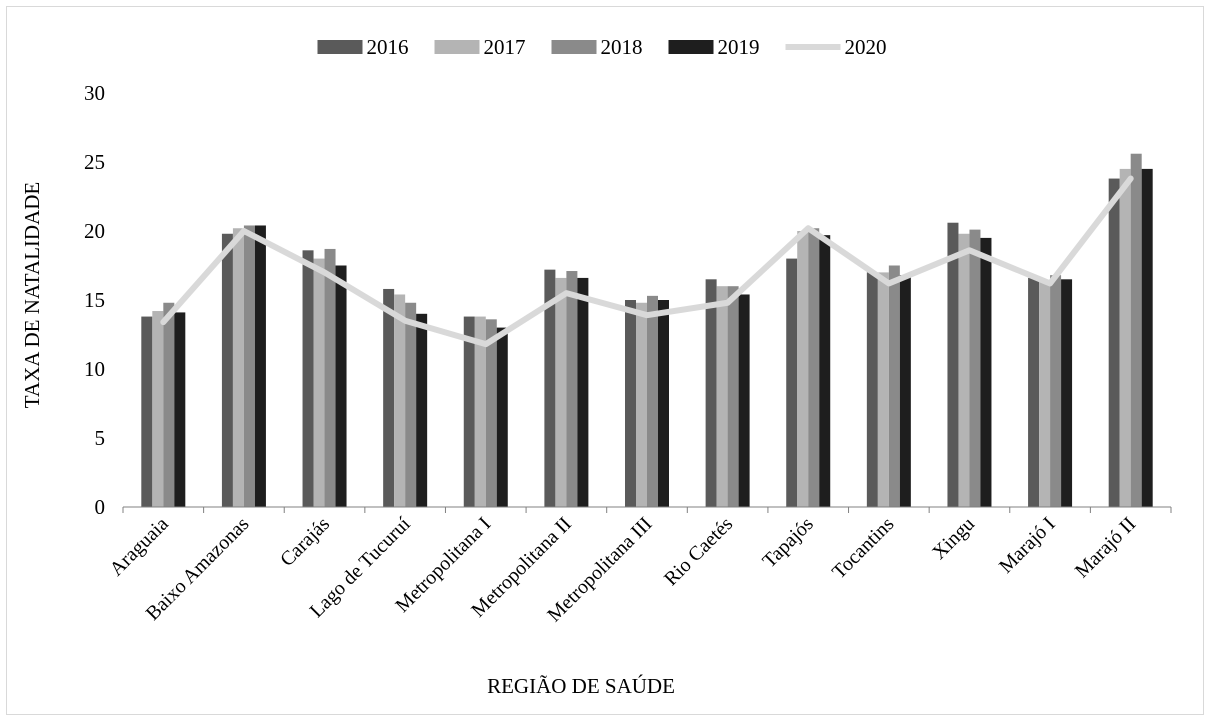  What do you see at coordinates (698, 551) in the screenshot?
I see `x-tick-label: Rio Caetés` at bounding box center [698, 551].